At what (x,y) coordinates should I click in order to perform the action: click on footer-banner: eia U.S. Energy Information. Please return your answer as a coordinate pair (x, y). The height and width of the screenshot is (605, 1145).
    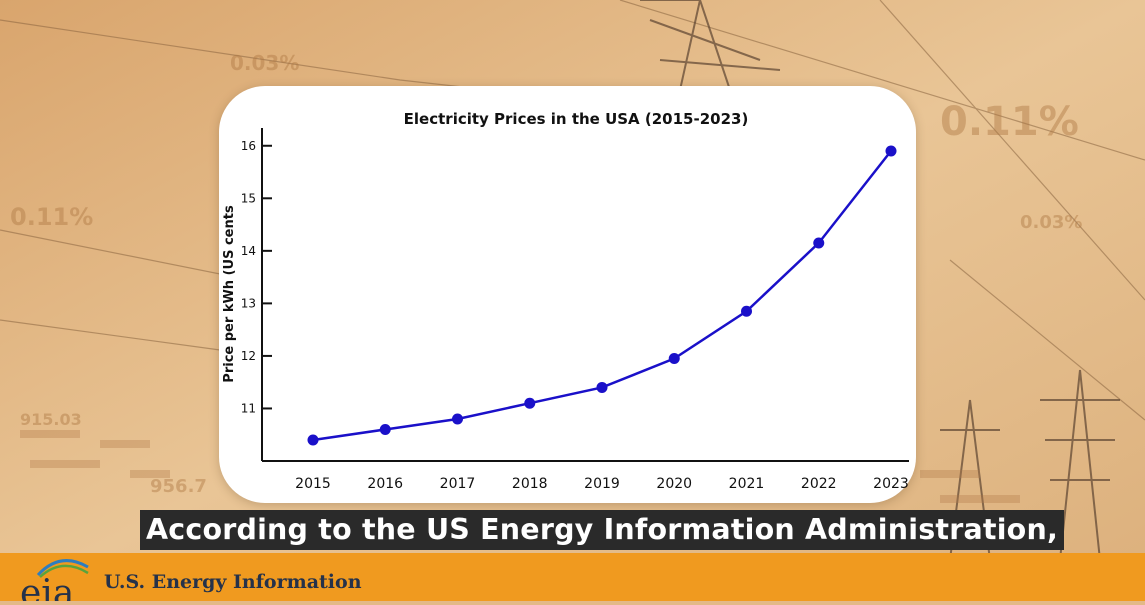
    Looking at the image, I should click on (572, 579).